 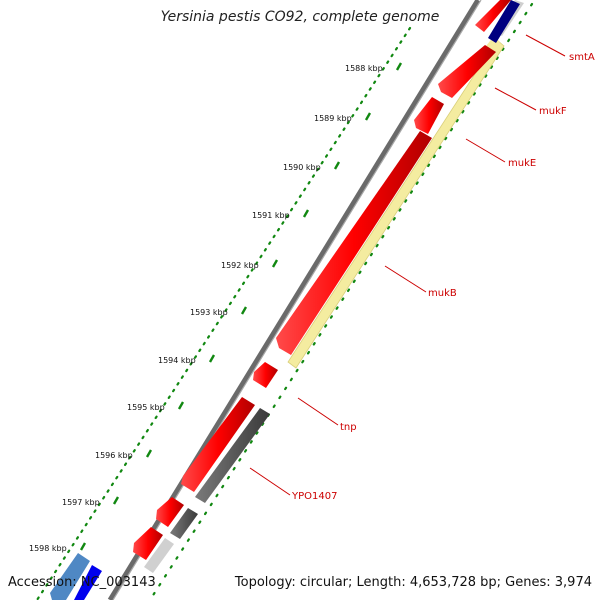 What do you see at coordinates (48, 548) in the screenshot?
I see `tick-label: 1598 kbp` at bounding box center [48, 548].